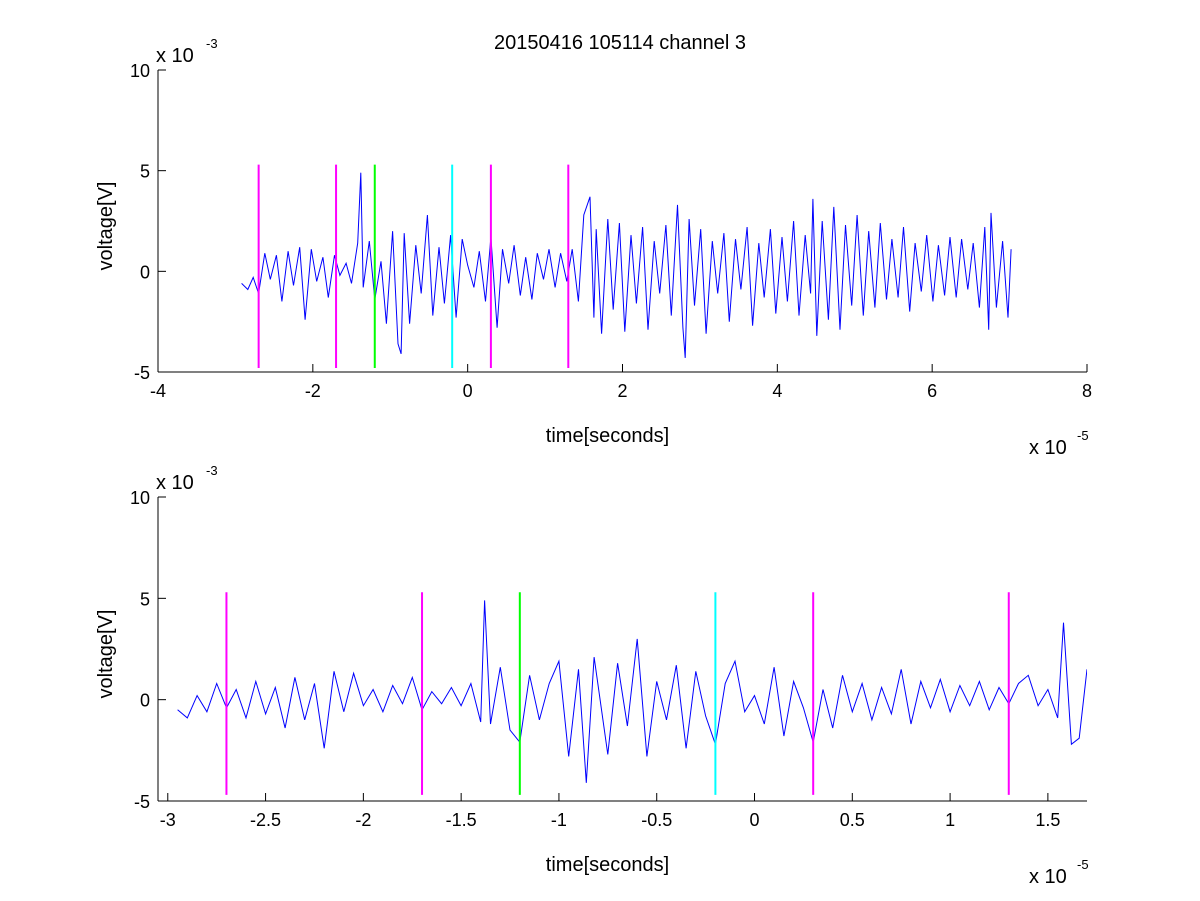 Image resolution: width=1200 pixels, height=901 pixels. Describe the element at coordinates (656, 820) in the screenshot. I see `x-tick-label: -0.5` at that location.